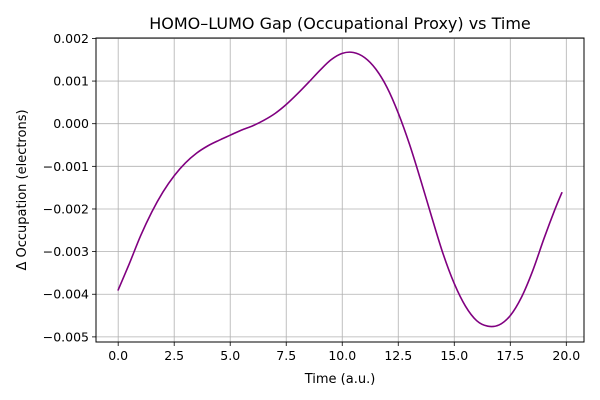 This screenshot has height=400, width=600. Describe the element at coordinates (118, 355) in the screenshot. I see `x-tick-label: 0.0` at that location.